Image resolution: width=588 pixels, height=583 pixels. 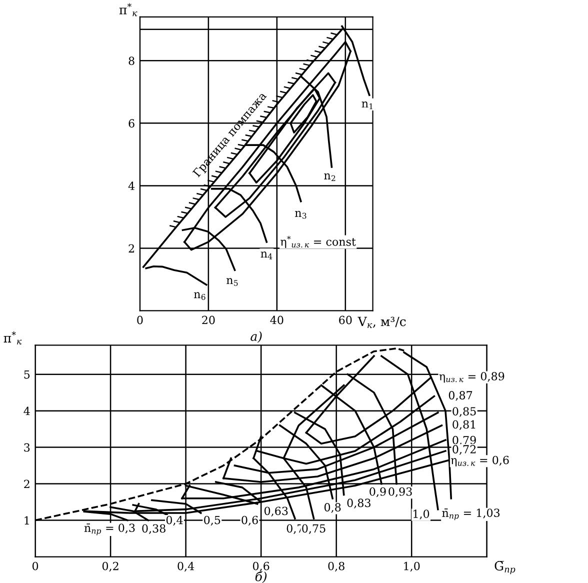 I want to click on x-tick-label: 1,0, so click(x=412, y=567).